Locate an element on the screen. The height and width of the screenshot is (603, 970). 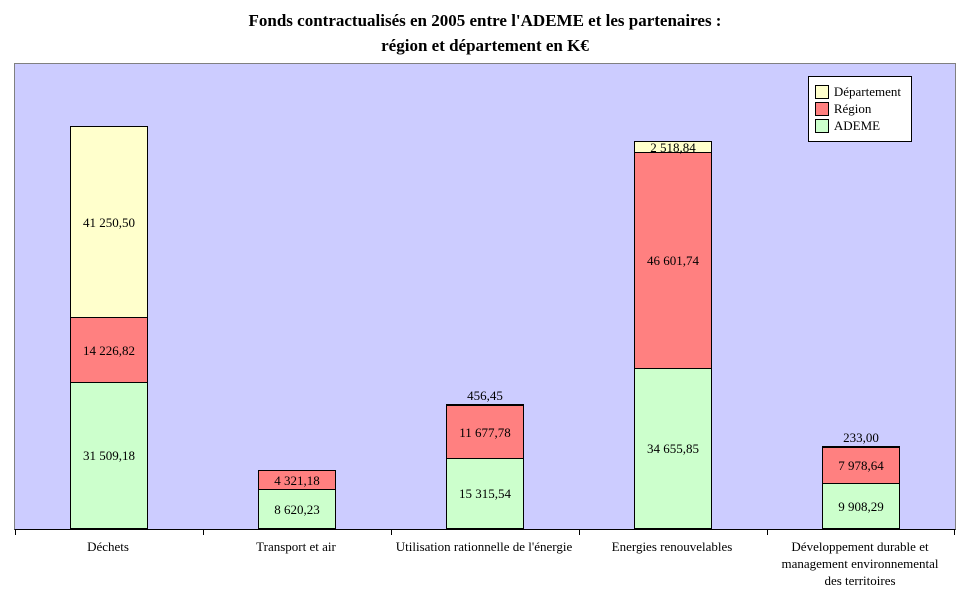
chart-title-line2: région et département en K€ is located at coordinates (485, 45).